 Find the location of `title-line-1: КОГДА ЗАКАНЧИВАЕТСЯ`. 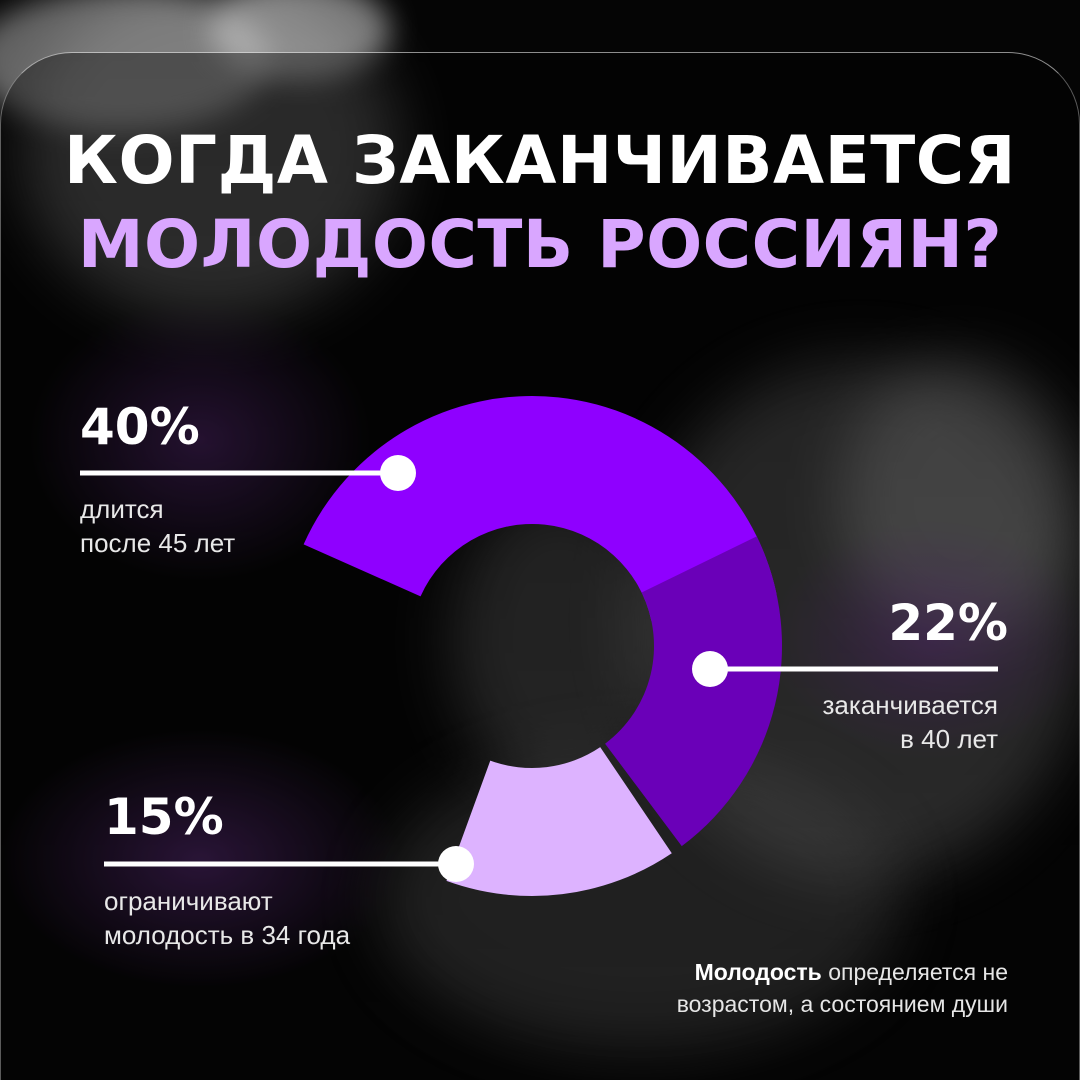

title-line-1: КОГДА ЗАКАНЧИВАЕТСЯ is located at coordinates (540, 160).